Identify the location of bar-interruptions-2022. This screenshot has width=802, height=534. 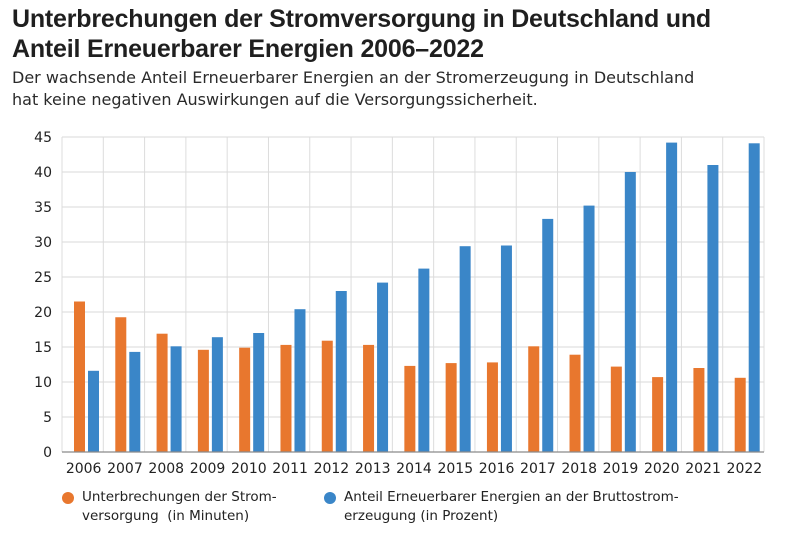
(740, 414).